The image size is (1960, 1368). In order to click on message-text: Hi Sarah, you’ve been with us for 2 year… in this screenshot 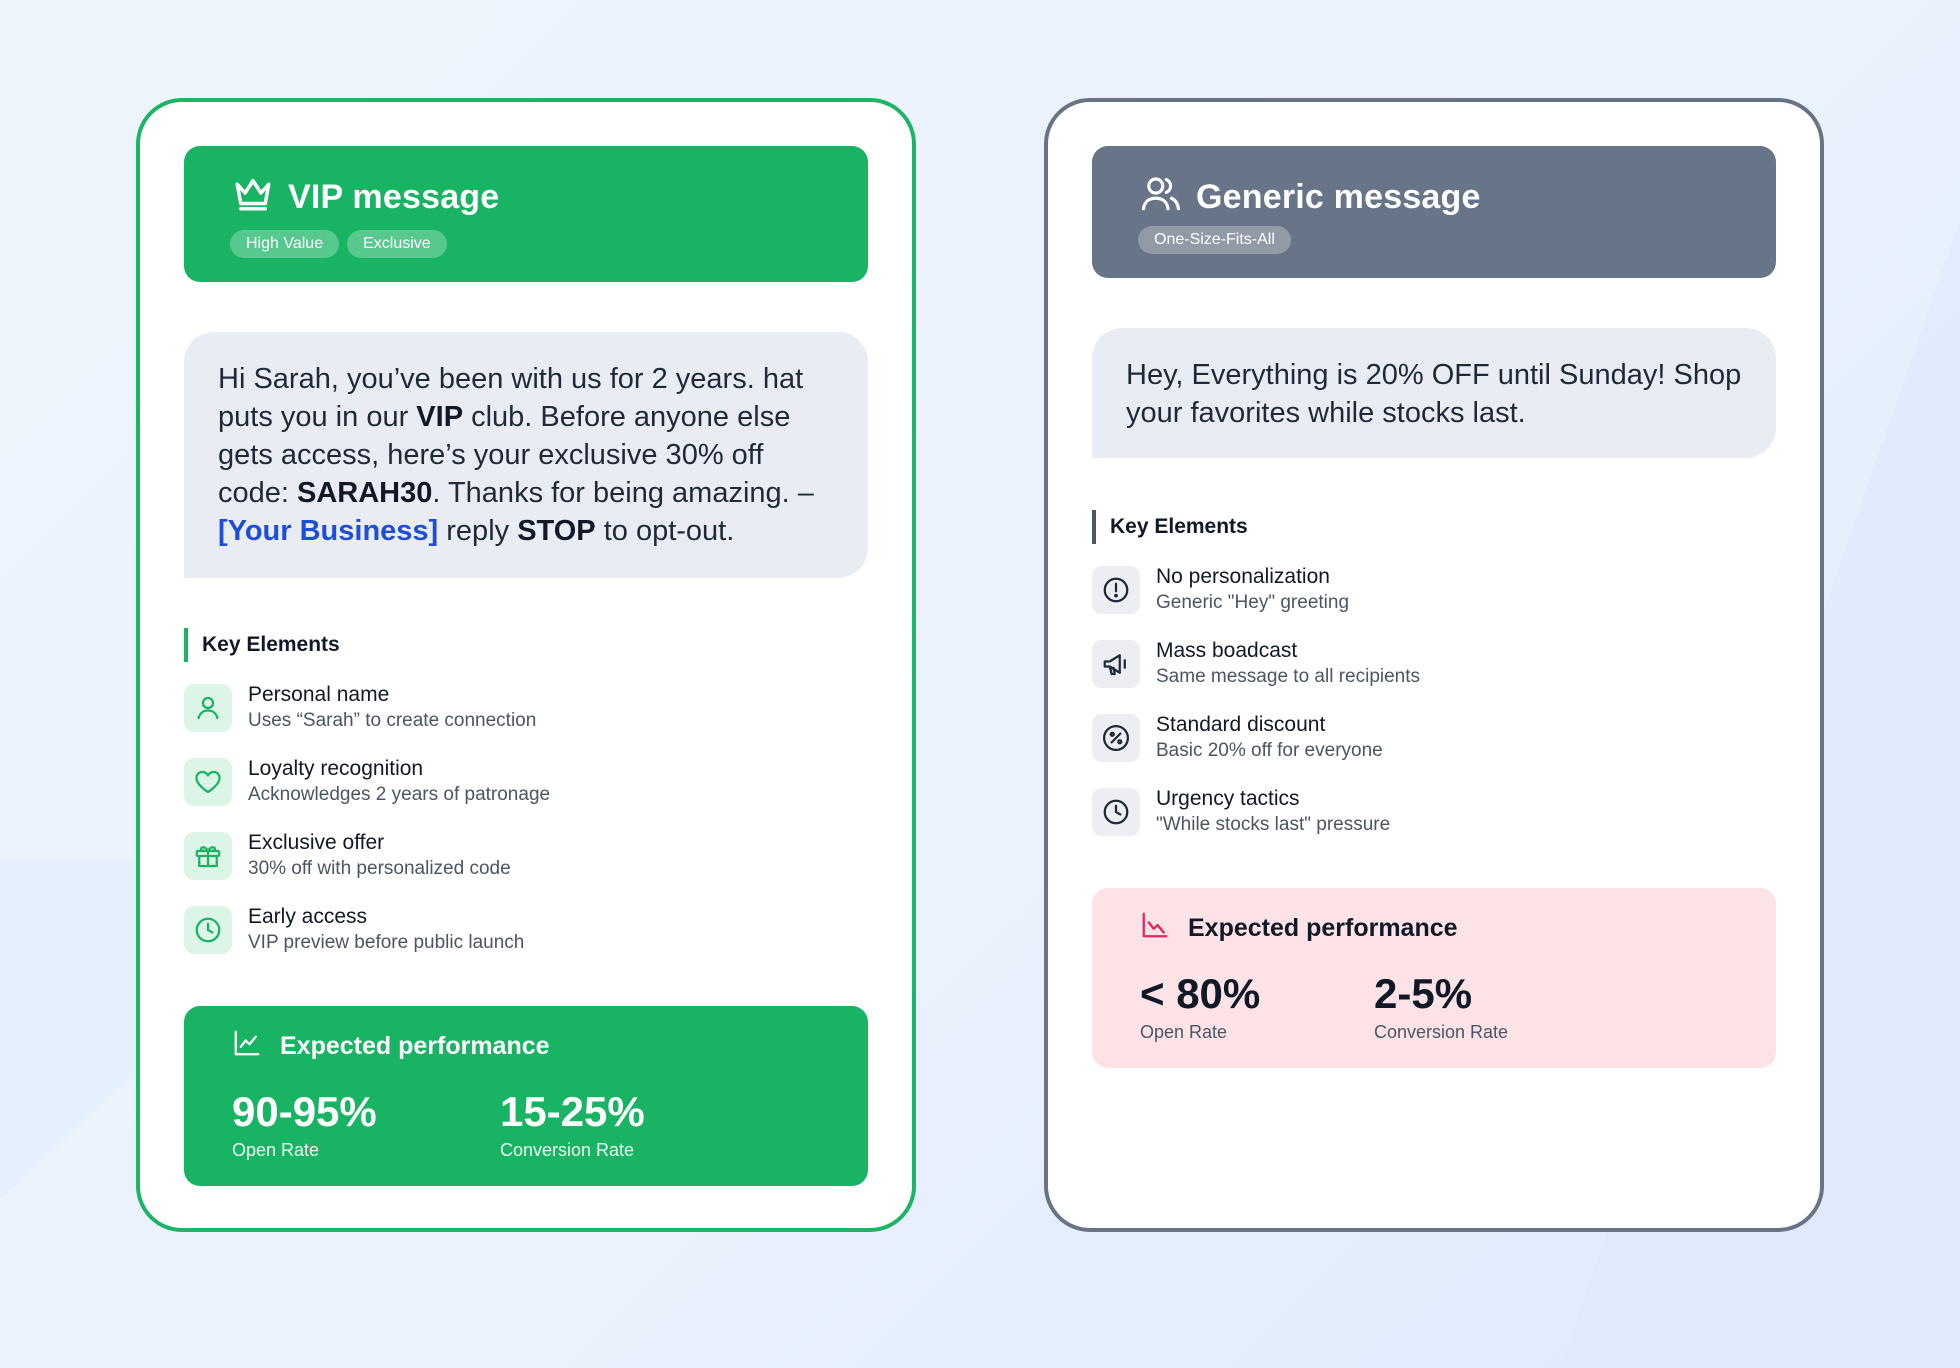, I will do `click(511, 398)`.